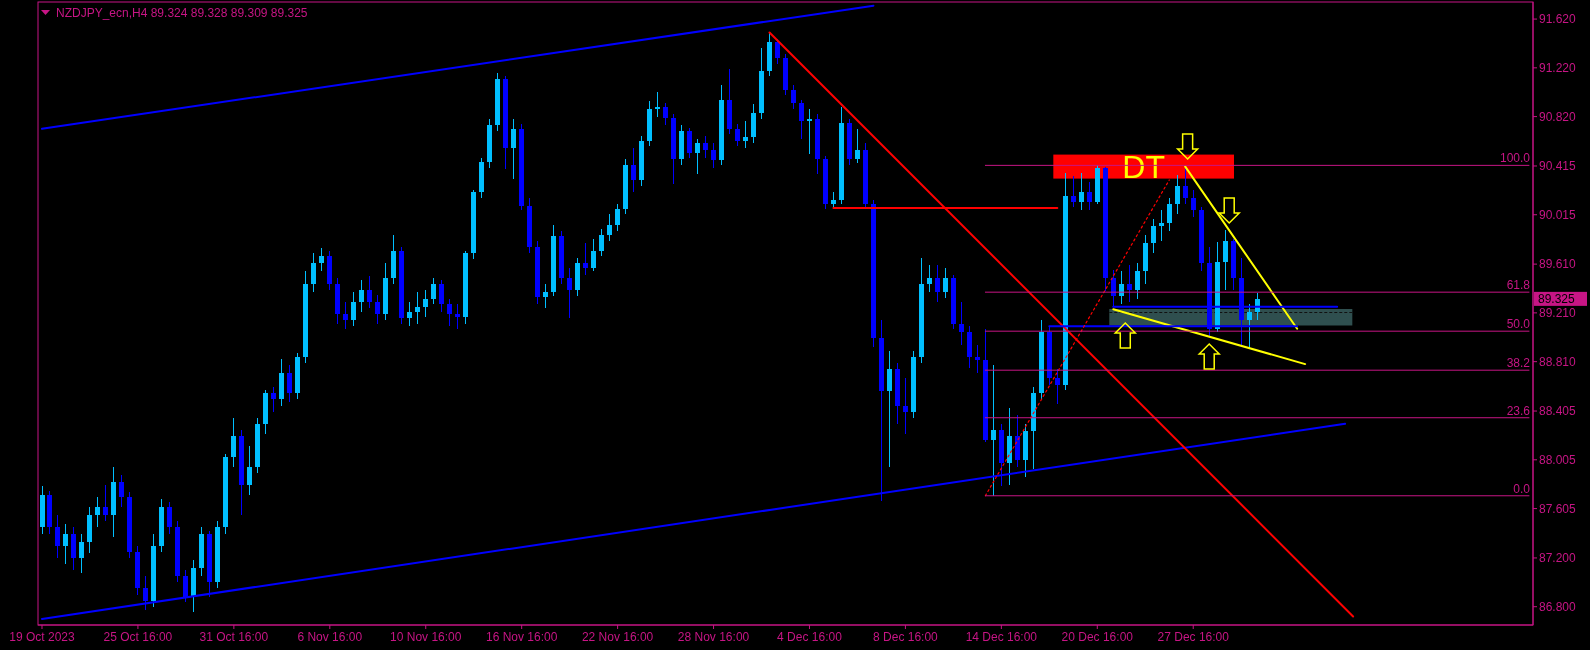  I want to click on x-tick-label: 8 Dec 16:00, so click(906, 637).